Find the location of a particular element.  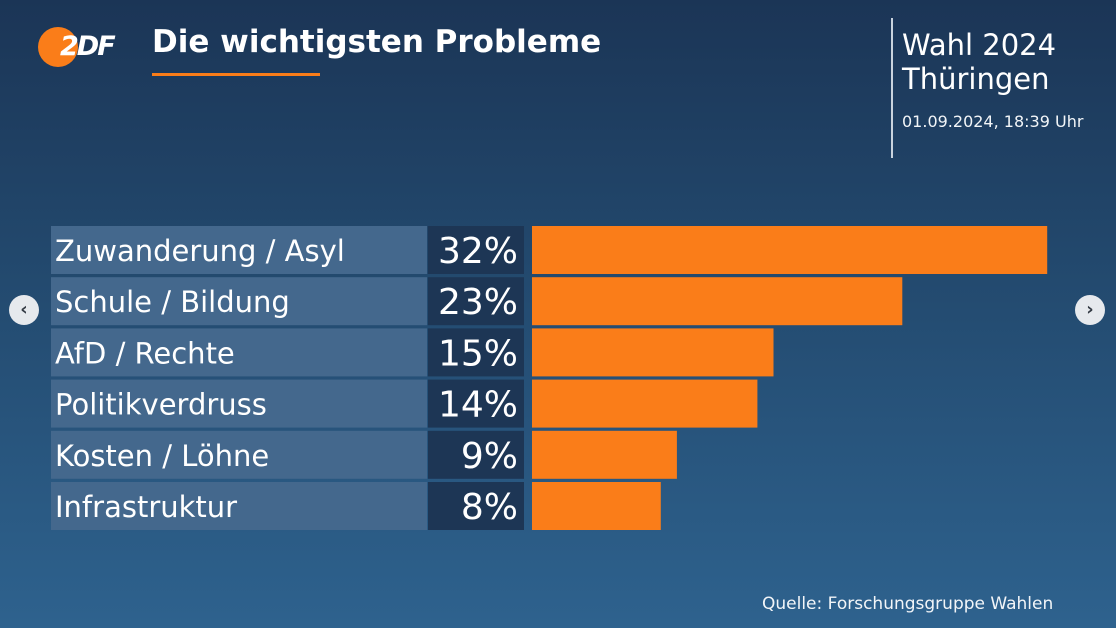

page-title: Die wichtigsten Probleme is located at coordinates (377, 42).